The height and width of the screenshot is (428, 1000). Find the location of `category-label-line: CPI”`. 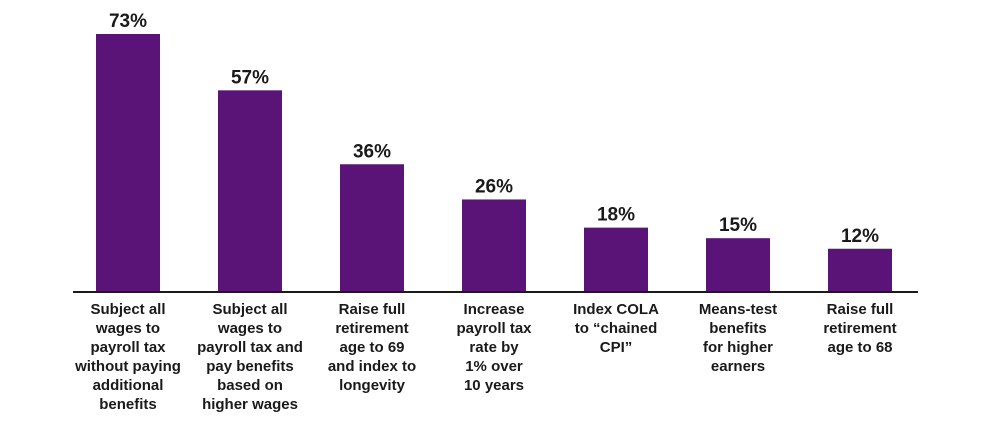

category-label-line: CPI” is located at coordinates (616, 347).